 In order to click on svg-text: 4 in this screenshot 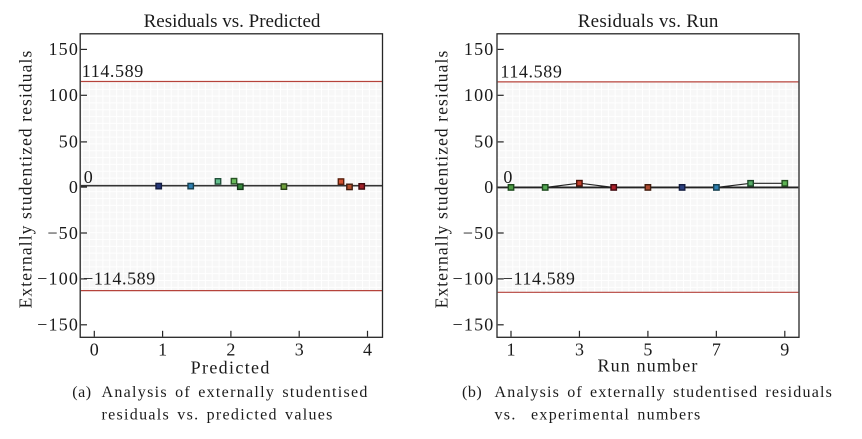, I will do `click(367, 350)`.